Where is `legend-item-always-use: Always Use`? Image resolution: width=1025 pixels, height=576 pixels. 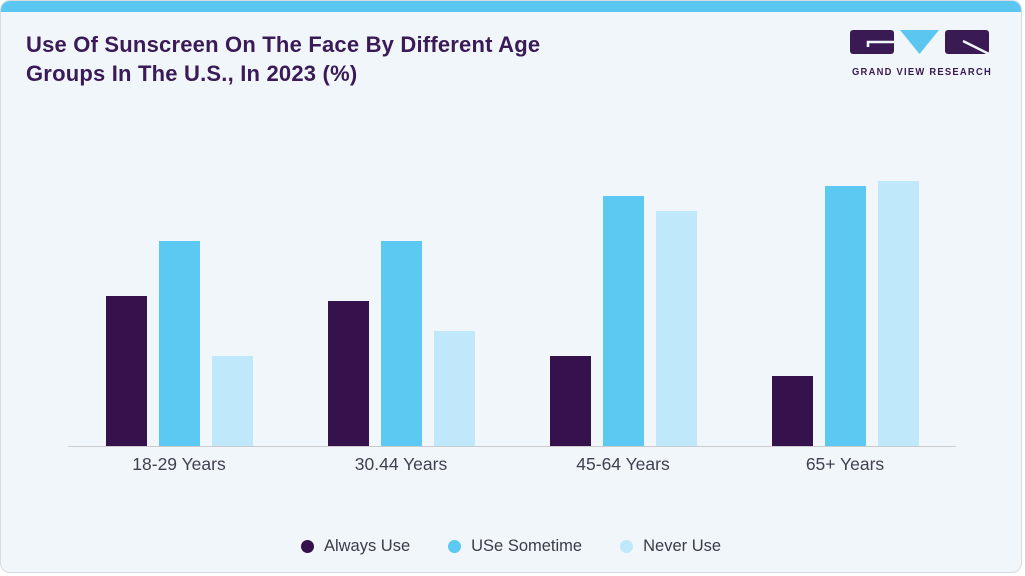
legend-item-always-use: Always Use is located at coordinates (355, 546).